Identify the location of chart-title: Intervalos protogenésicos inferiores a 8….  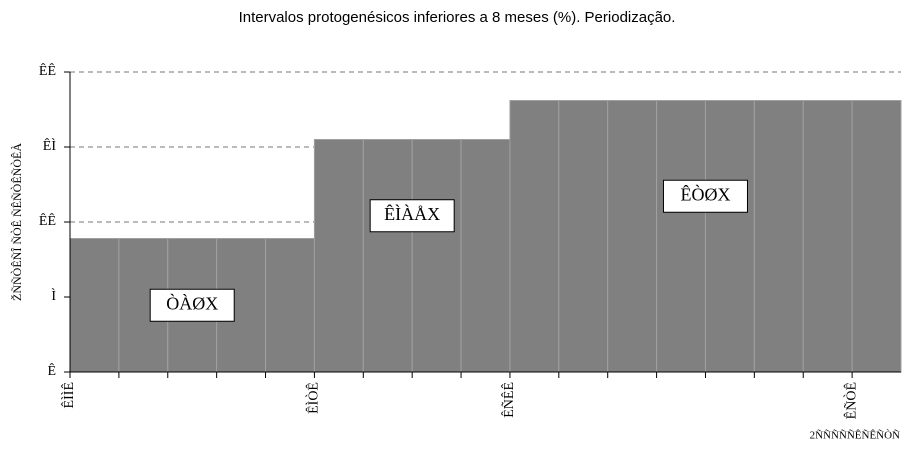
(457, 17).